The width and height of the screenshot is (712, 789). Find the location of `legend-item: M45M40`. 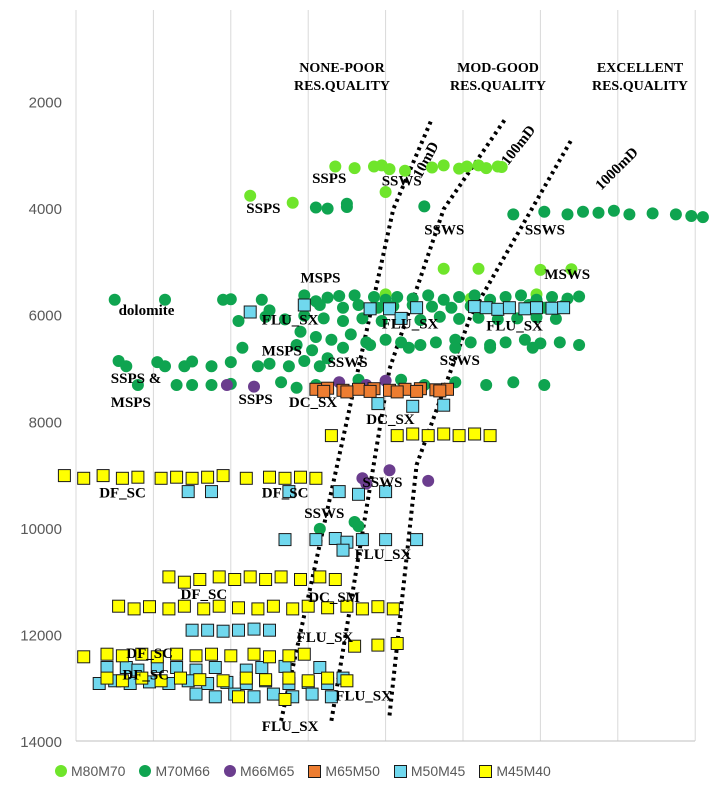

legend-item: M45M40 is located at coordinates (515, 771).